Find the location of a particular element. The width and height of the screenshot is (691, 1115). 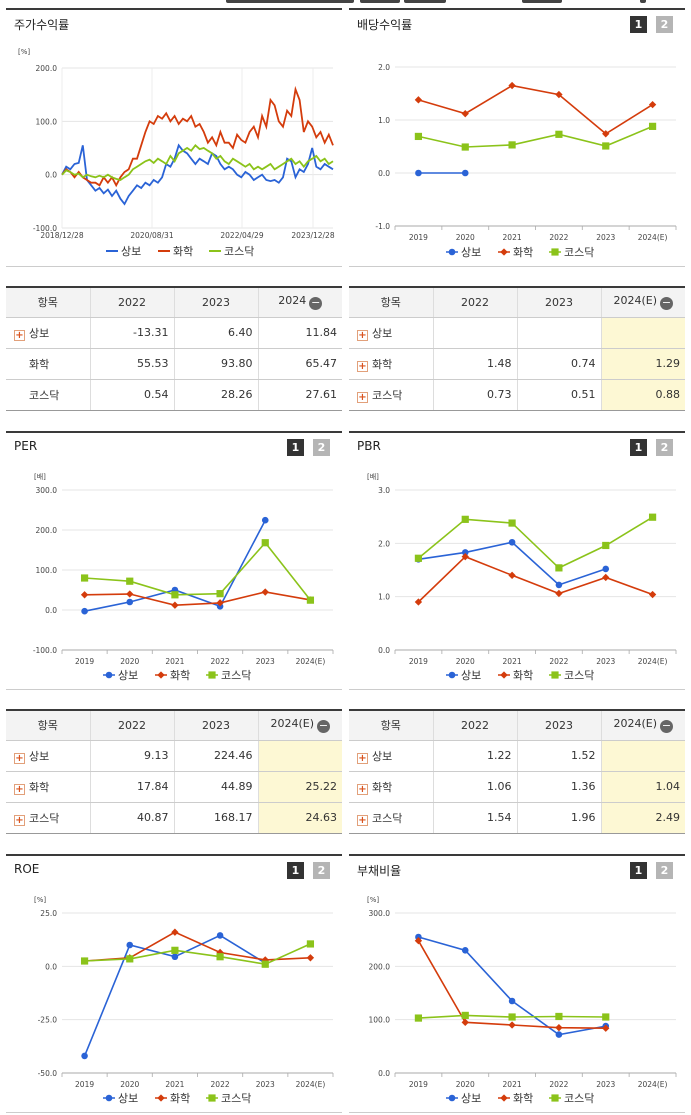

table-cell: 55.53 is located at coordinates (131, 364).